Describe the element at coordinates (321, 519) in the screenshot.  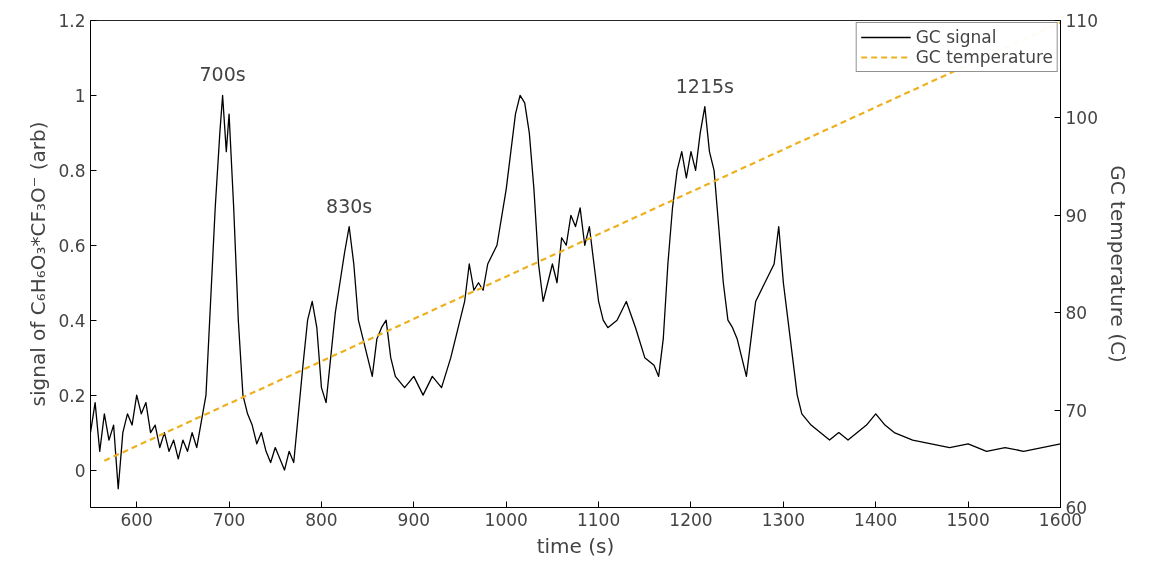
I see `x-tick-label: 800` at that location.